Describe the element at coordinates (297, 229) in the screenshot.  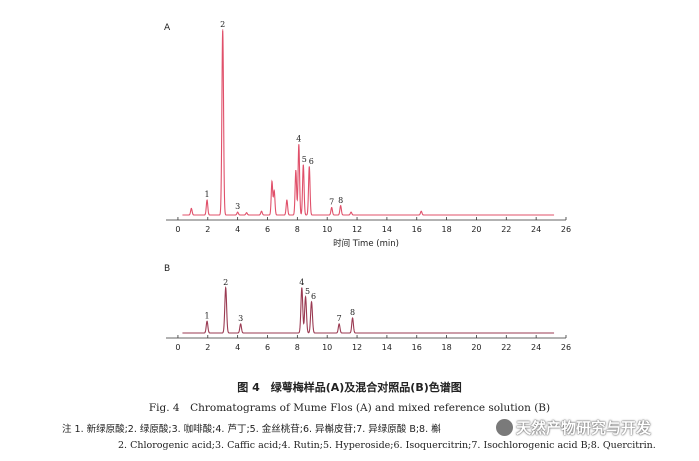
I see `x-tick-label-A: 8` at that location.